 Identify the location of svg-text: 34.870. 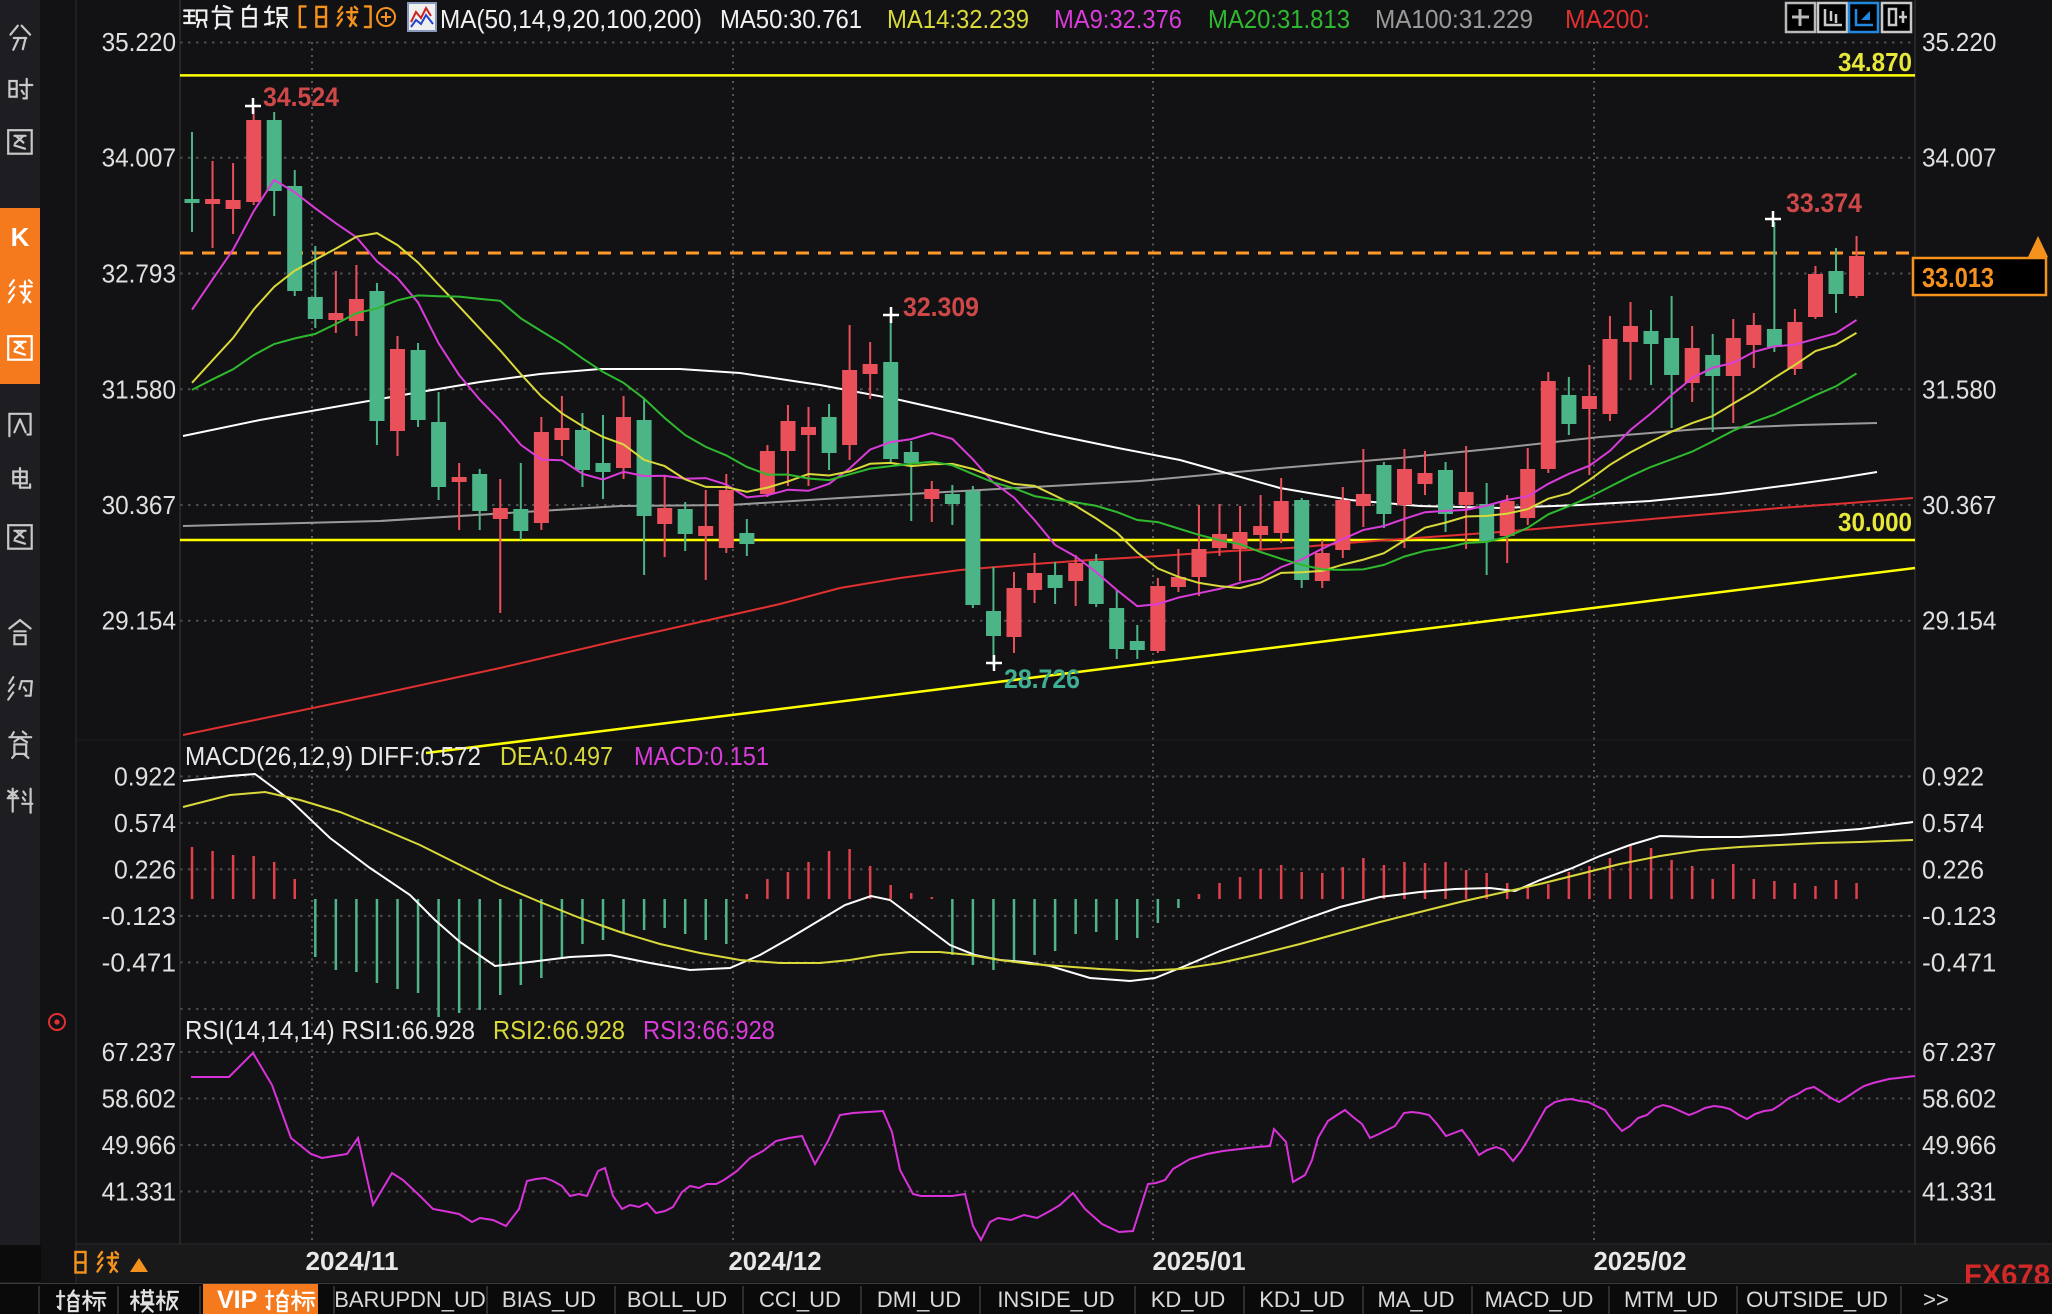
(1875, 62).